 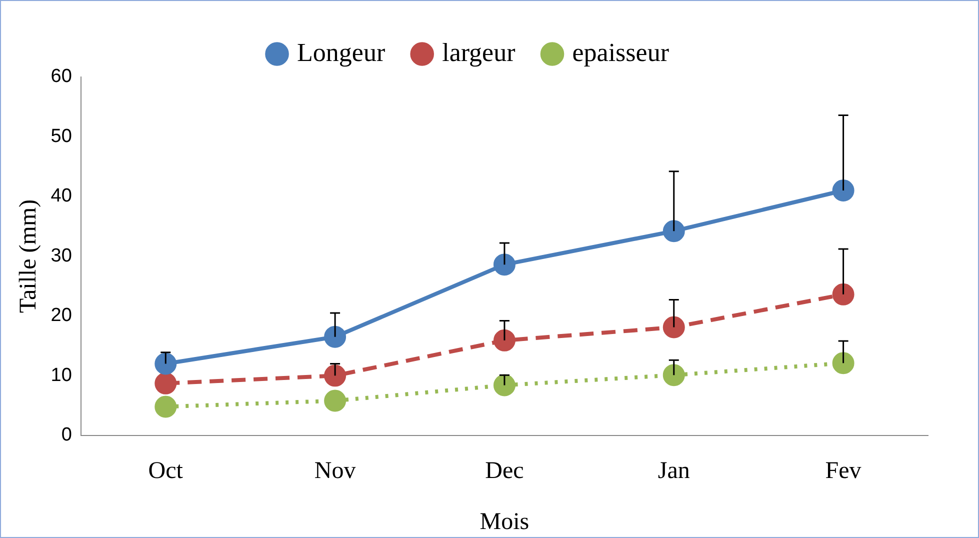 I want to click on y-axis-title: Taille (mm), so click(x=29, y=256).